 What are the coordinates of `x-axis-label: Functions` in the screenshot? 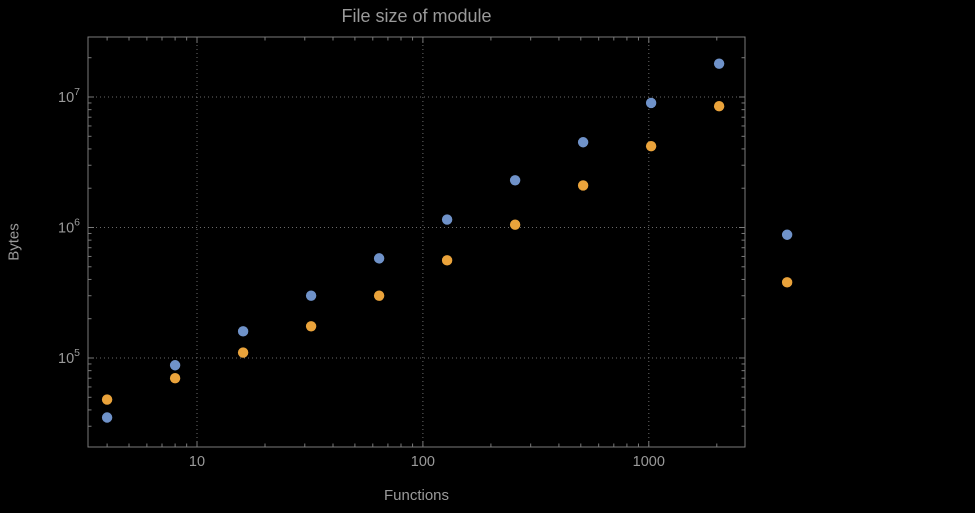 It's located at (416, 495).